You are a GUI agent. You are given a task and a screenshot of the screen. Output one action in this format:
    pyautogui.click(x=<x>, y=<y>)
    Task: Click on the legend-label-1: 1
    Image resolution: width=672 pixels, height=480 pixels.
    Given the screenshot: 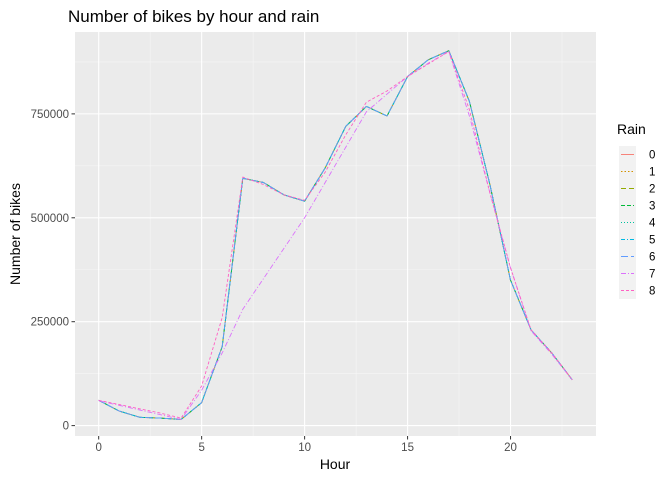 What is the action you would take?
    pyautogui.click(x=652, y=173)
    